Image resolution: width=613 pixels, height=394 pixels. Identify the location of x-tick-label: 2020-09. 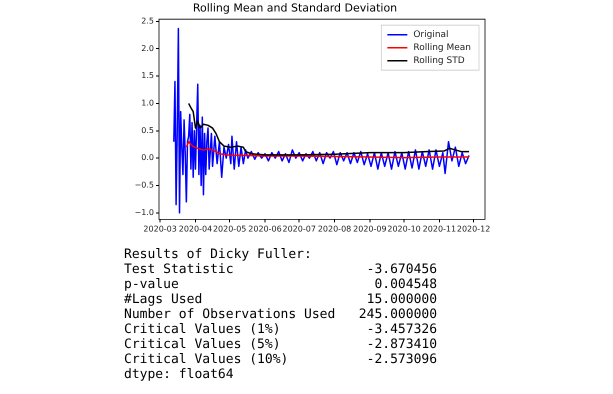
(370, 229).